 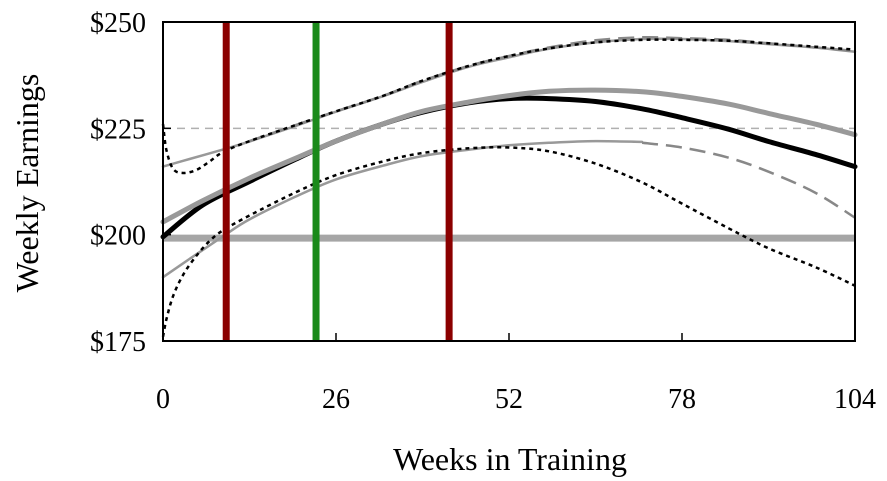 I want to click on y-axis-title: Weekly Earnings, so click(x=27, y=183).